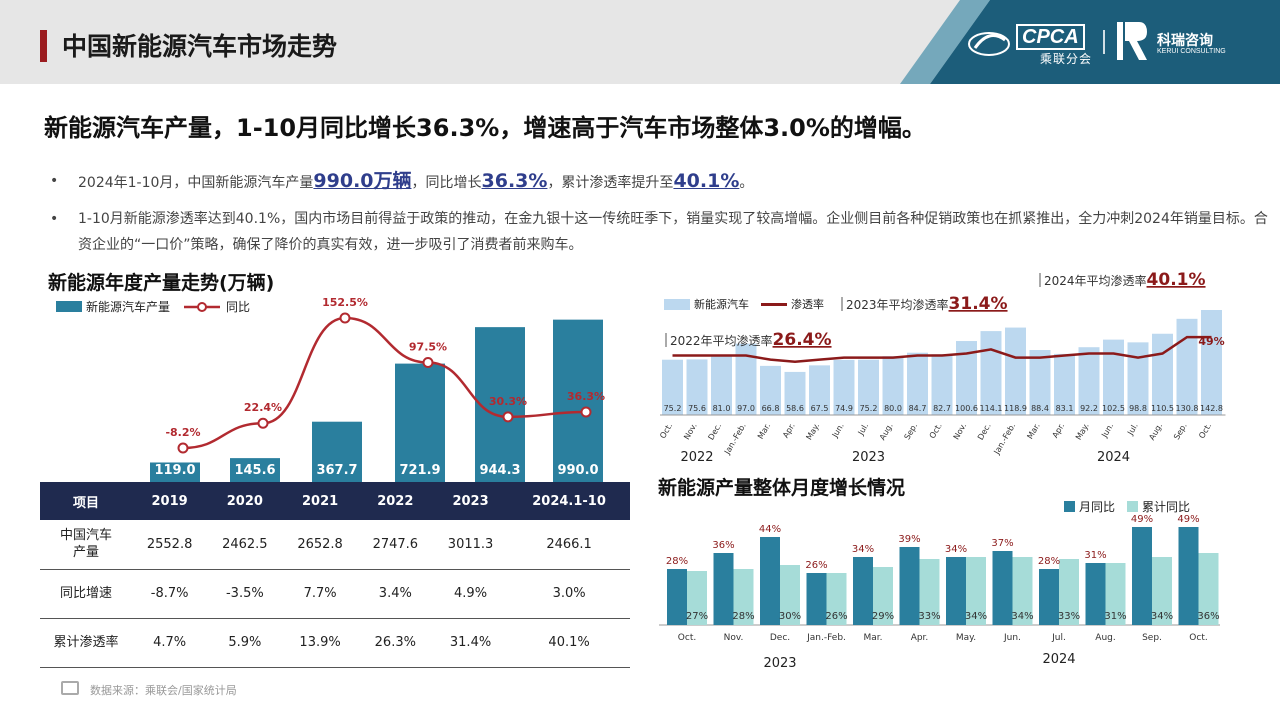  Describe the element at coordinates (1162, 616) in the screenshot. I see `cumulative-yoy-label: 34%` at that location.